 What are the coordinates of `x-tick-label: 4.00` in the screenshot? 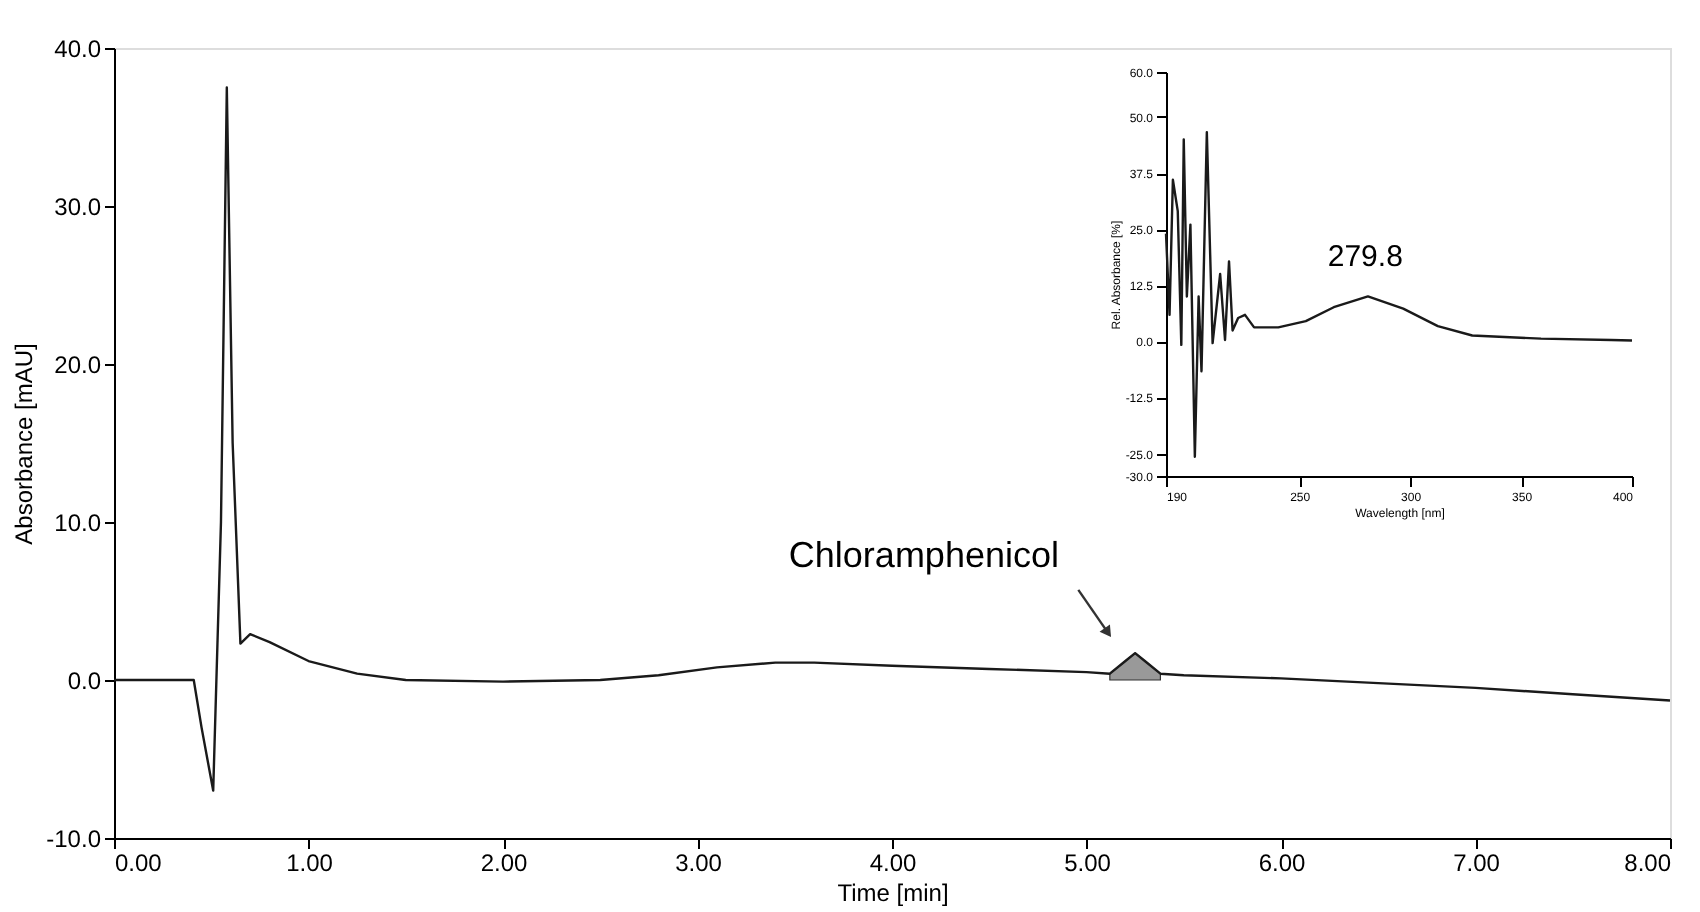 It's located at (893, 863).